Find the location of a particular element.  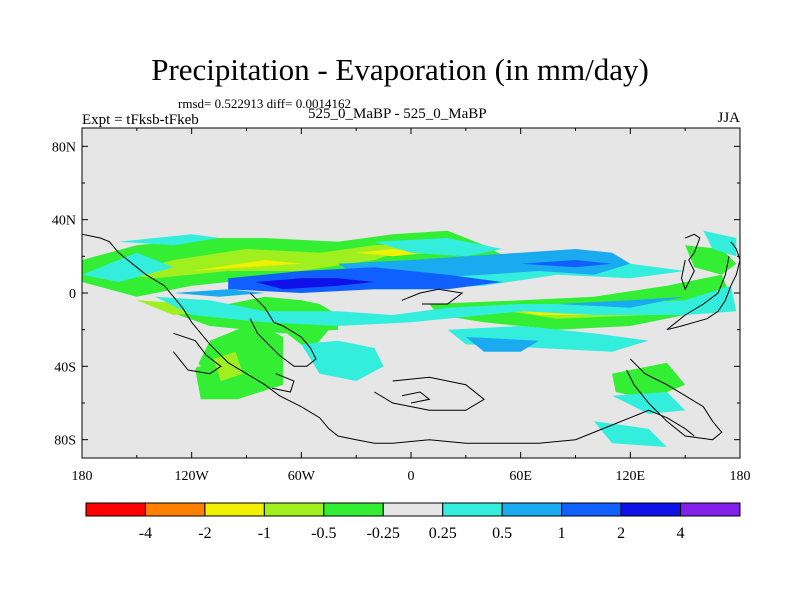

colorbar-label-4: -0.25 is located at coordinates (383, 533).